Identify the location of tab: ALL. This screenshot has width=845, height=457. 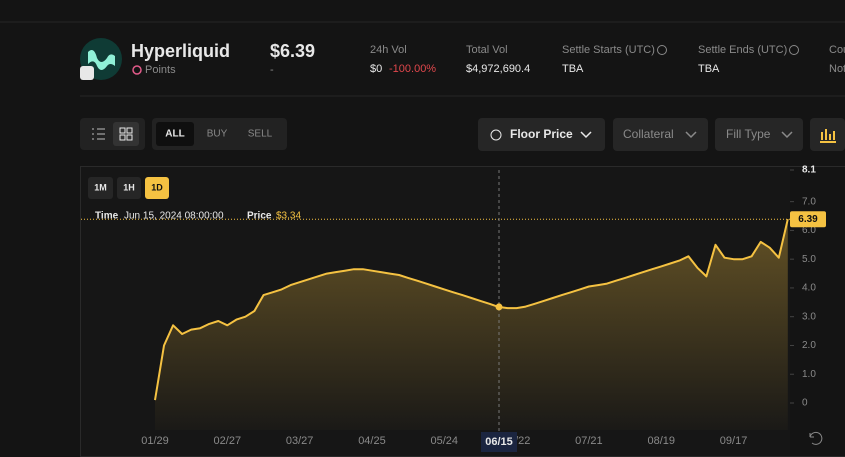
(174, 134).